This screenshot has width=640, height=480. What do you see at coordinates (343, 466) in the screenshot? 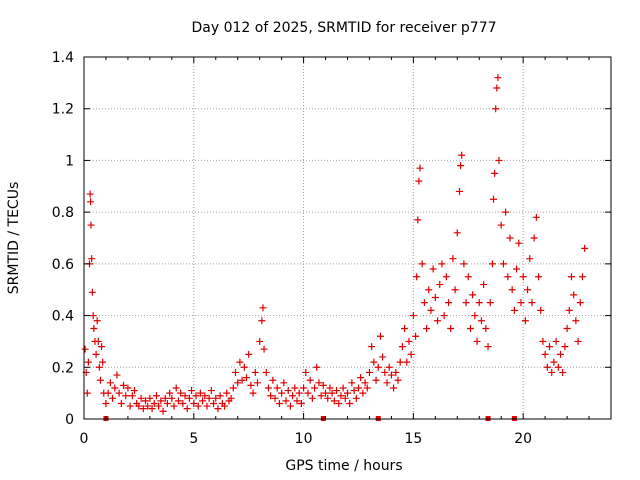
I see `x-axis-label: GPS time / hours` at bounding box center [343, 466].